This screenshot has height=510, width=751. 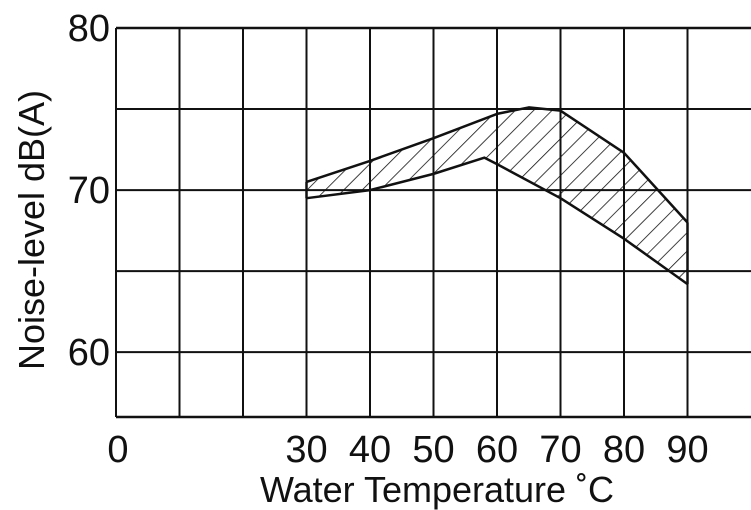 What do you see at coordinates (89, 353) in the screenshot?
I see `y-tick-label: 60` at bounding box center [89, 353].